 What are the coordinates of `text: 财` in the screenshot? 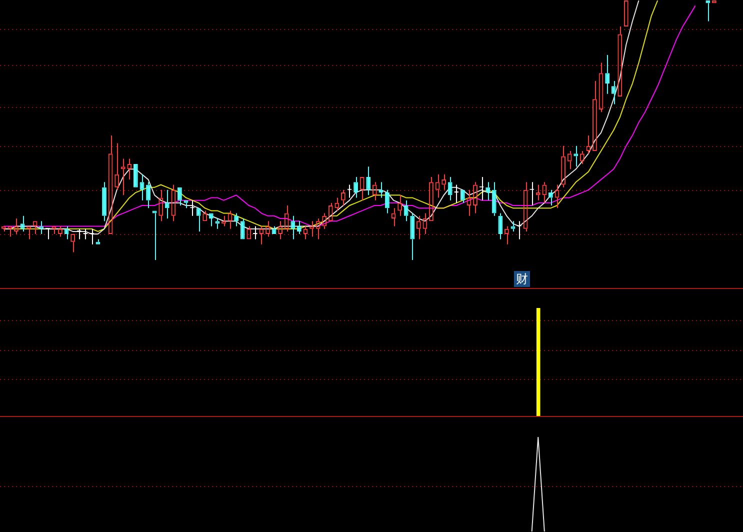 It's located at (522, 279).